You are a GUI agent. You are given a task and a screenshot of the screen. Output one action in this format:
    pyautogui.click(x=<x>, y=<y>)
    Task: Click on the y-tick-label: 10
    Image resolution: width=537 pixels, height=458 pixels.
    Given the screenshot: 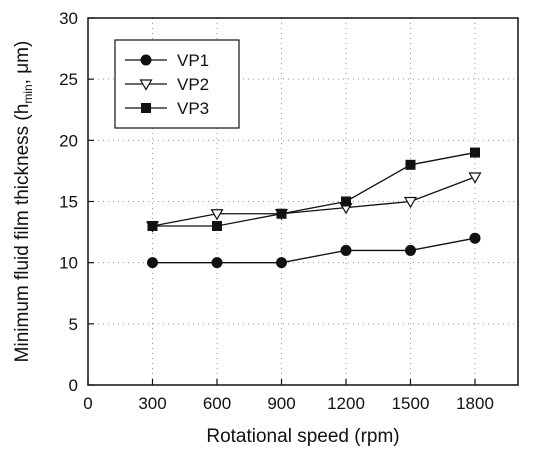 What is the action you would take?
    pyautogui.click(x=68, y=263)
    